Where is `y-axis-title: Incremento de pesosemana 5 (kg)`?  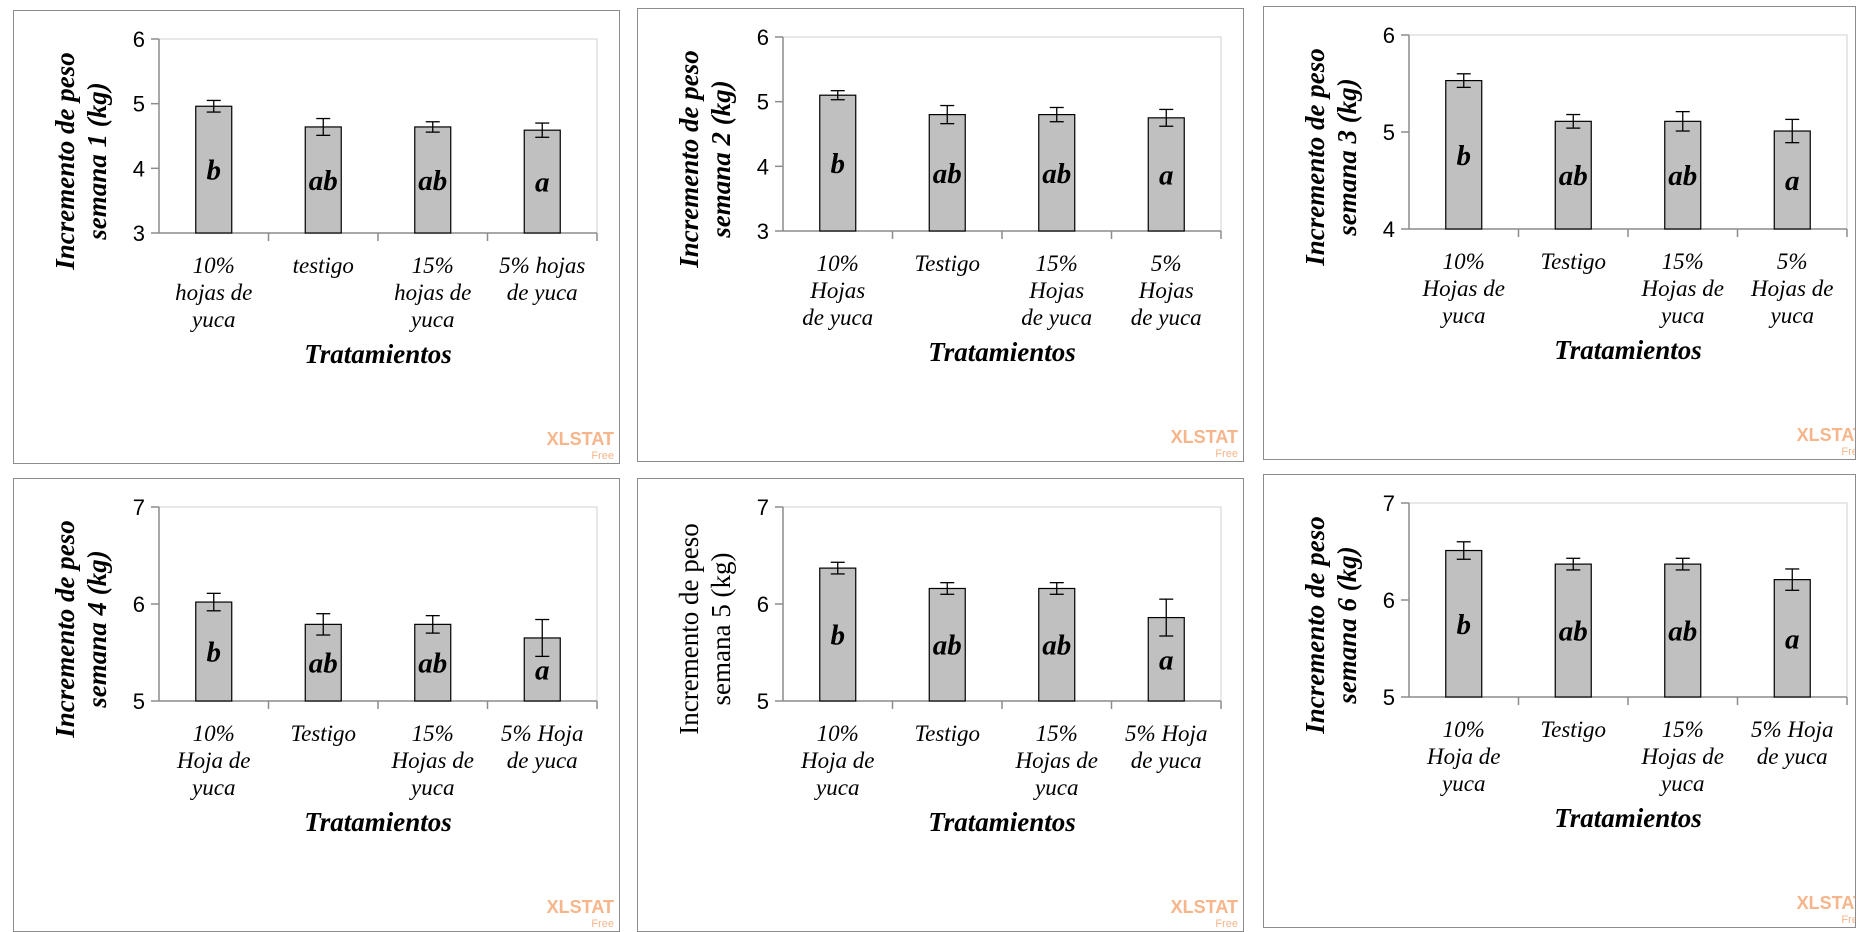 y-axis-title: Incremento de pesosemana 5 (kg) is located at coordinates (705, 628).